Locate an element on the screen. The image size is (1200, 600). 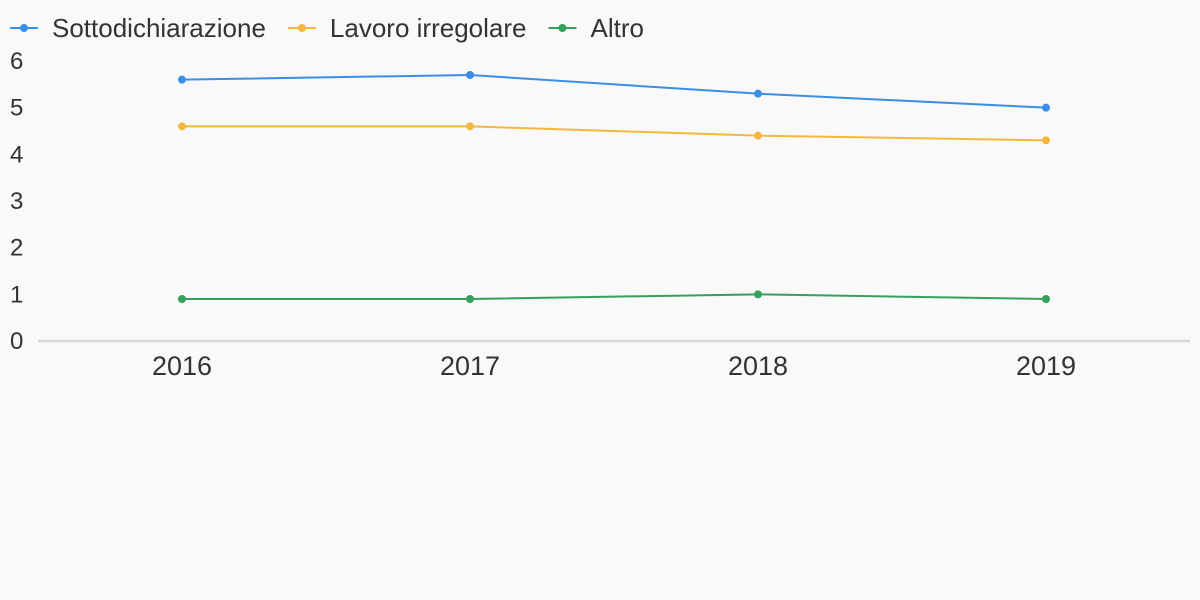
legend: Sottodichiarazione Lavoro irregolare Altro is located at coordinates (327, 28).